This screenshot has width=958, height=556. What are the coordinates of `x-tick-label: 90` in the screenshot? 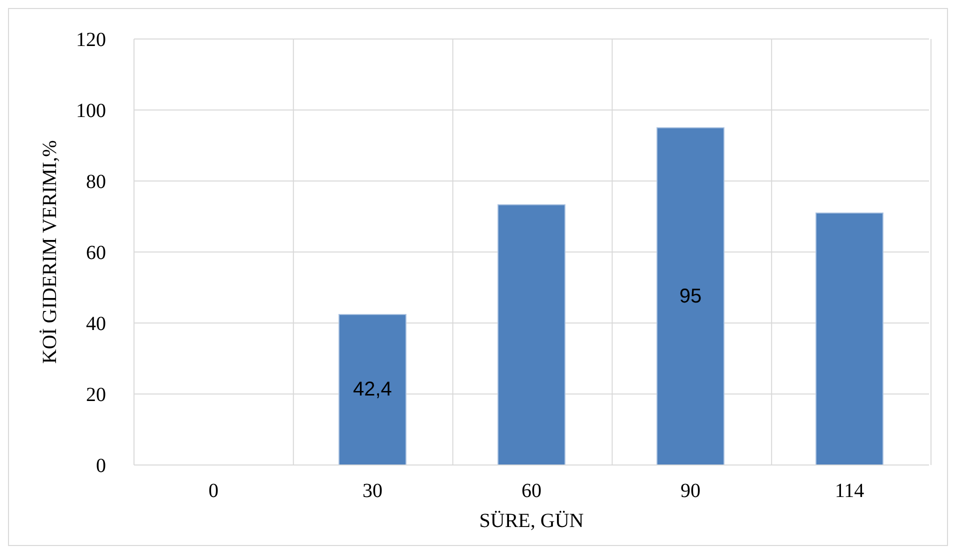 It's located at (690, 491).